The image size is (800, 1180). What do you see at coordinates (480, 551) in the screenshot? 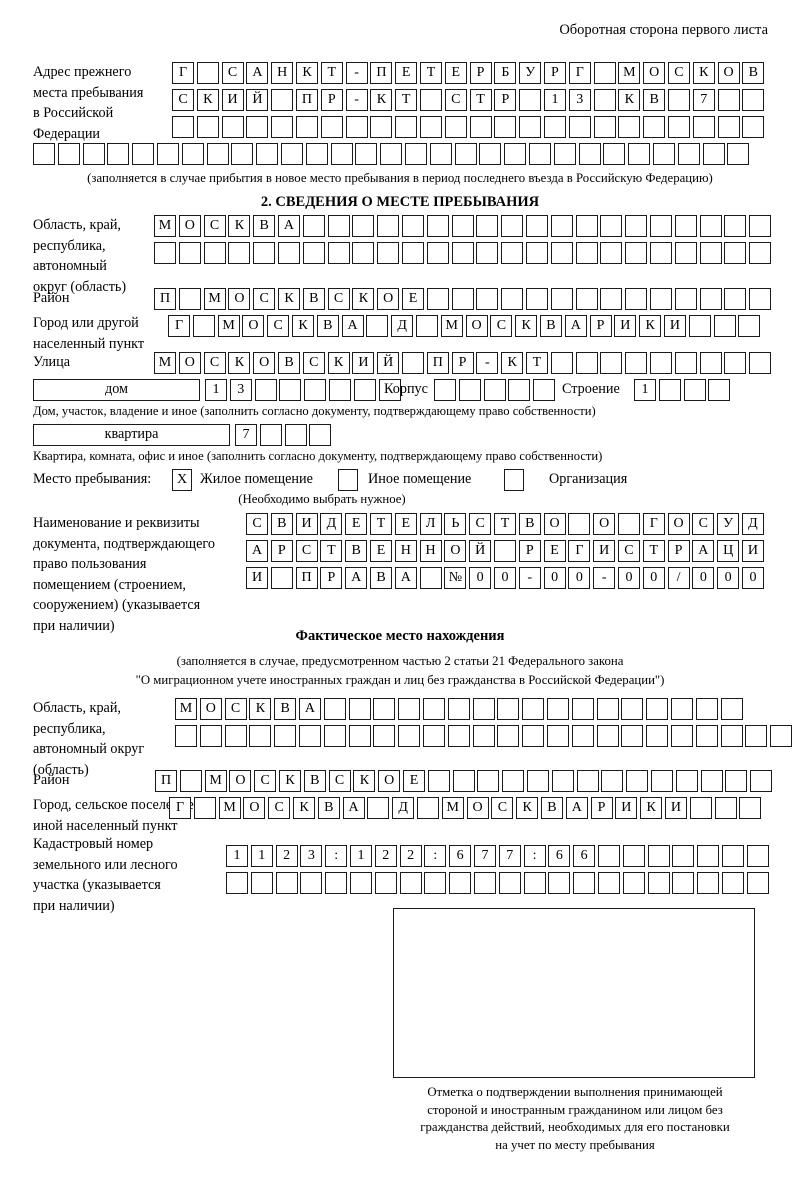
I see `document-row-2-cell-10: Й` at bounding box center [480, 551].